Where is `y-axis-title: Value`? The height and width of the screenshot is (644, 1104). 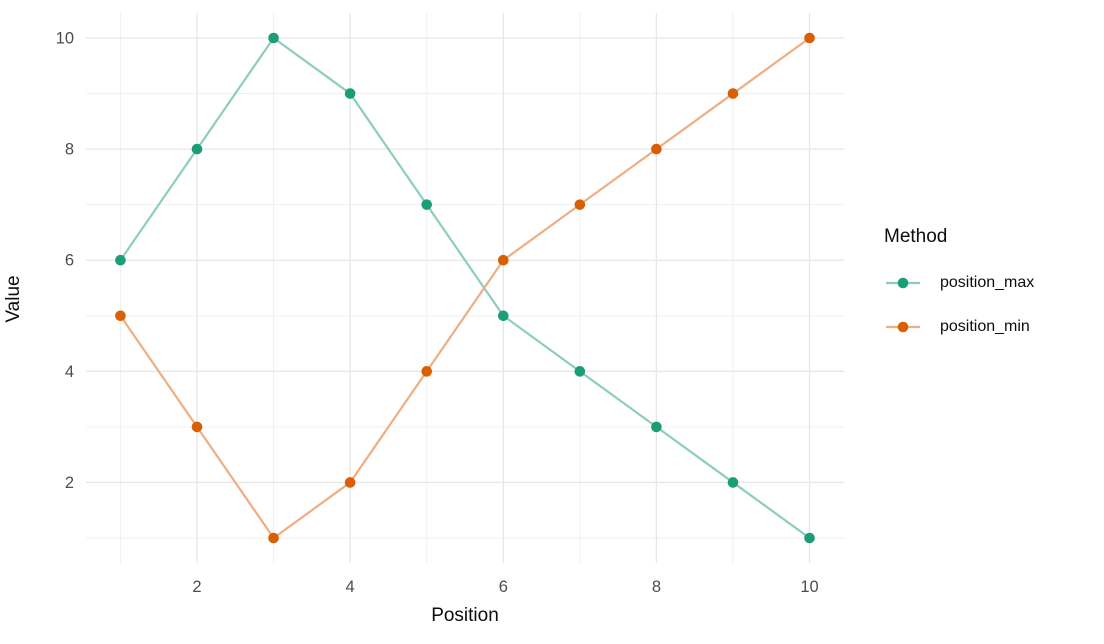
y-axis-title: Value is located at coordinates (13, 299).